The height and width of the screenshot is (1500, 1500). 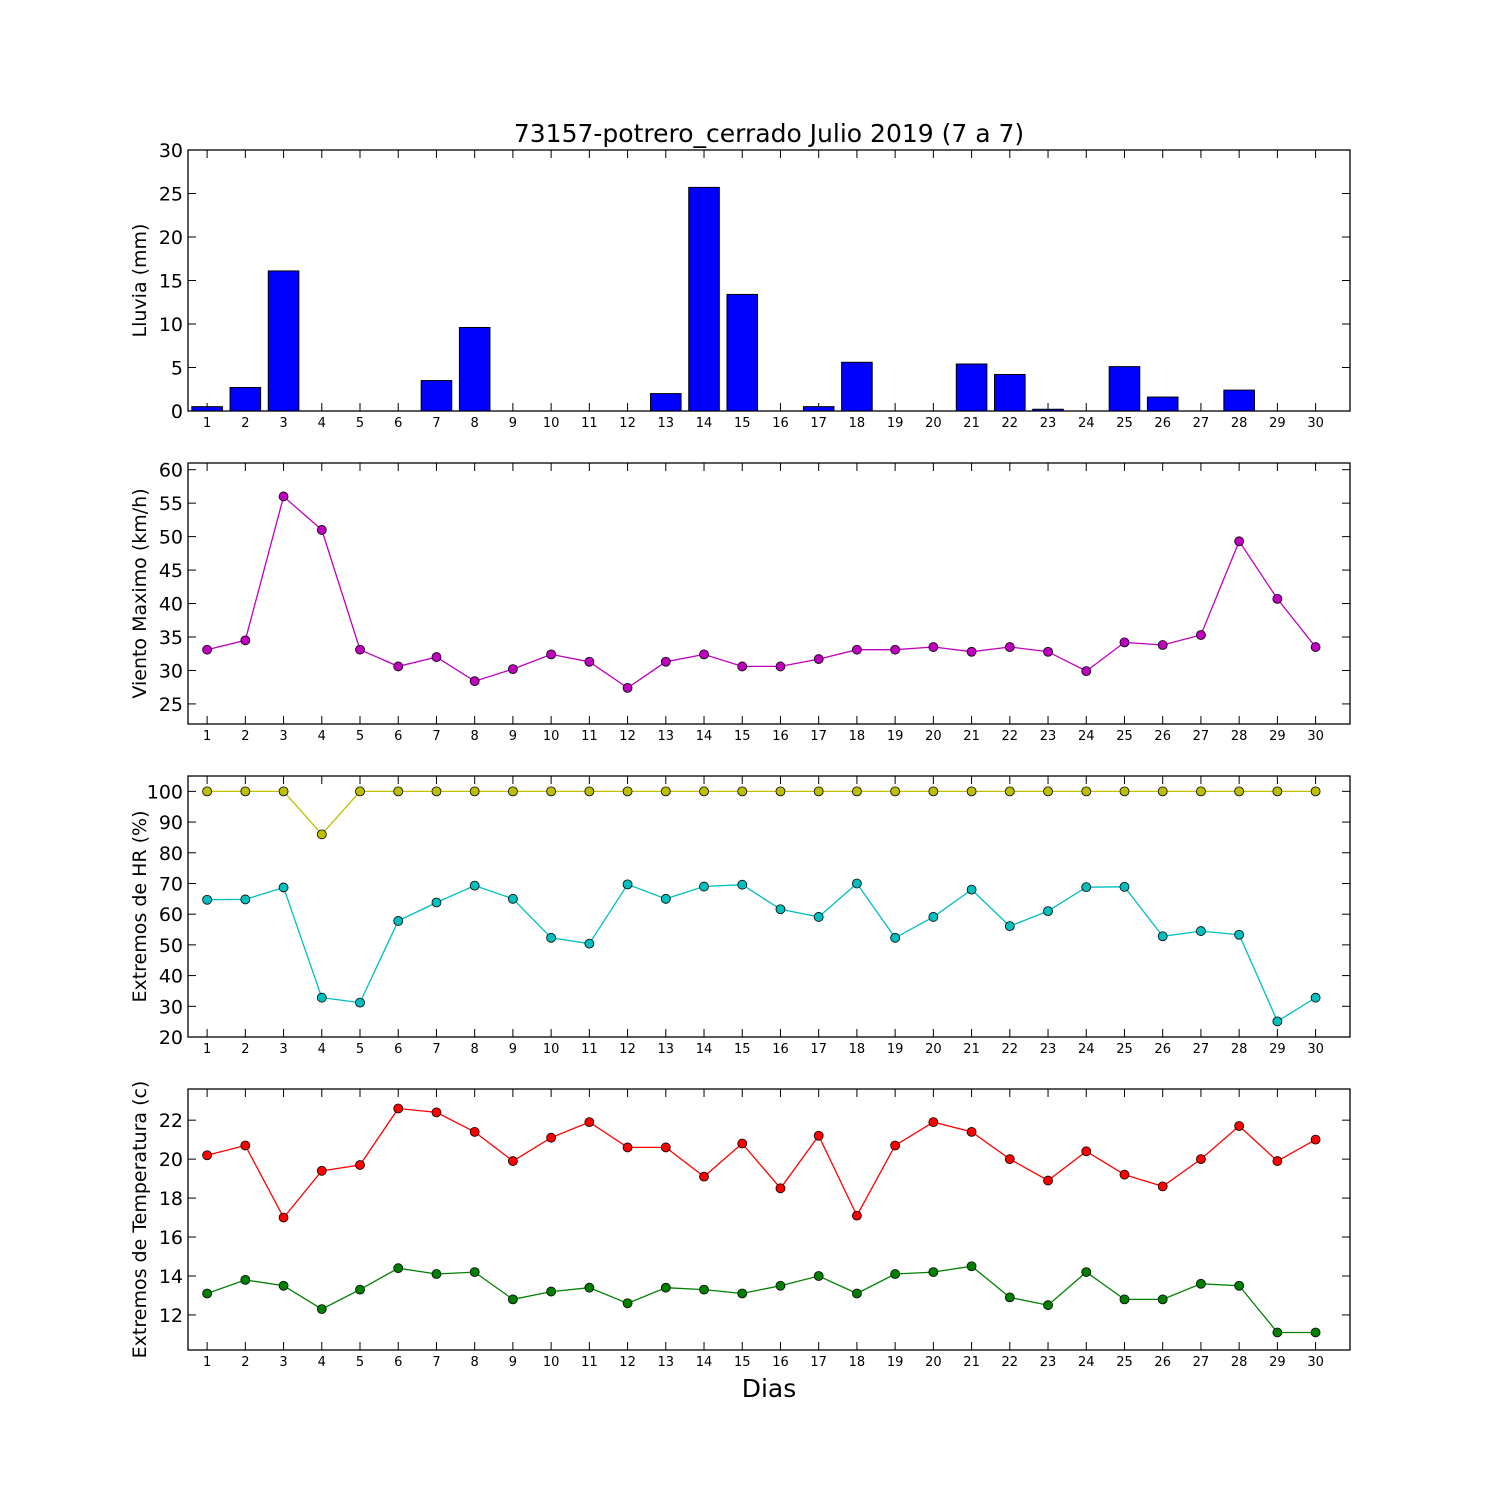 I want to click on y-tick-label: 50, so click(x=171, y=946).